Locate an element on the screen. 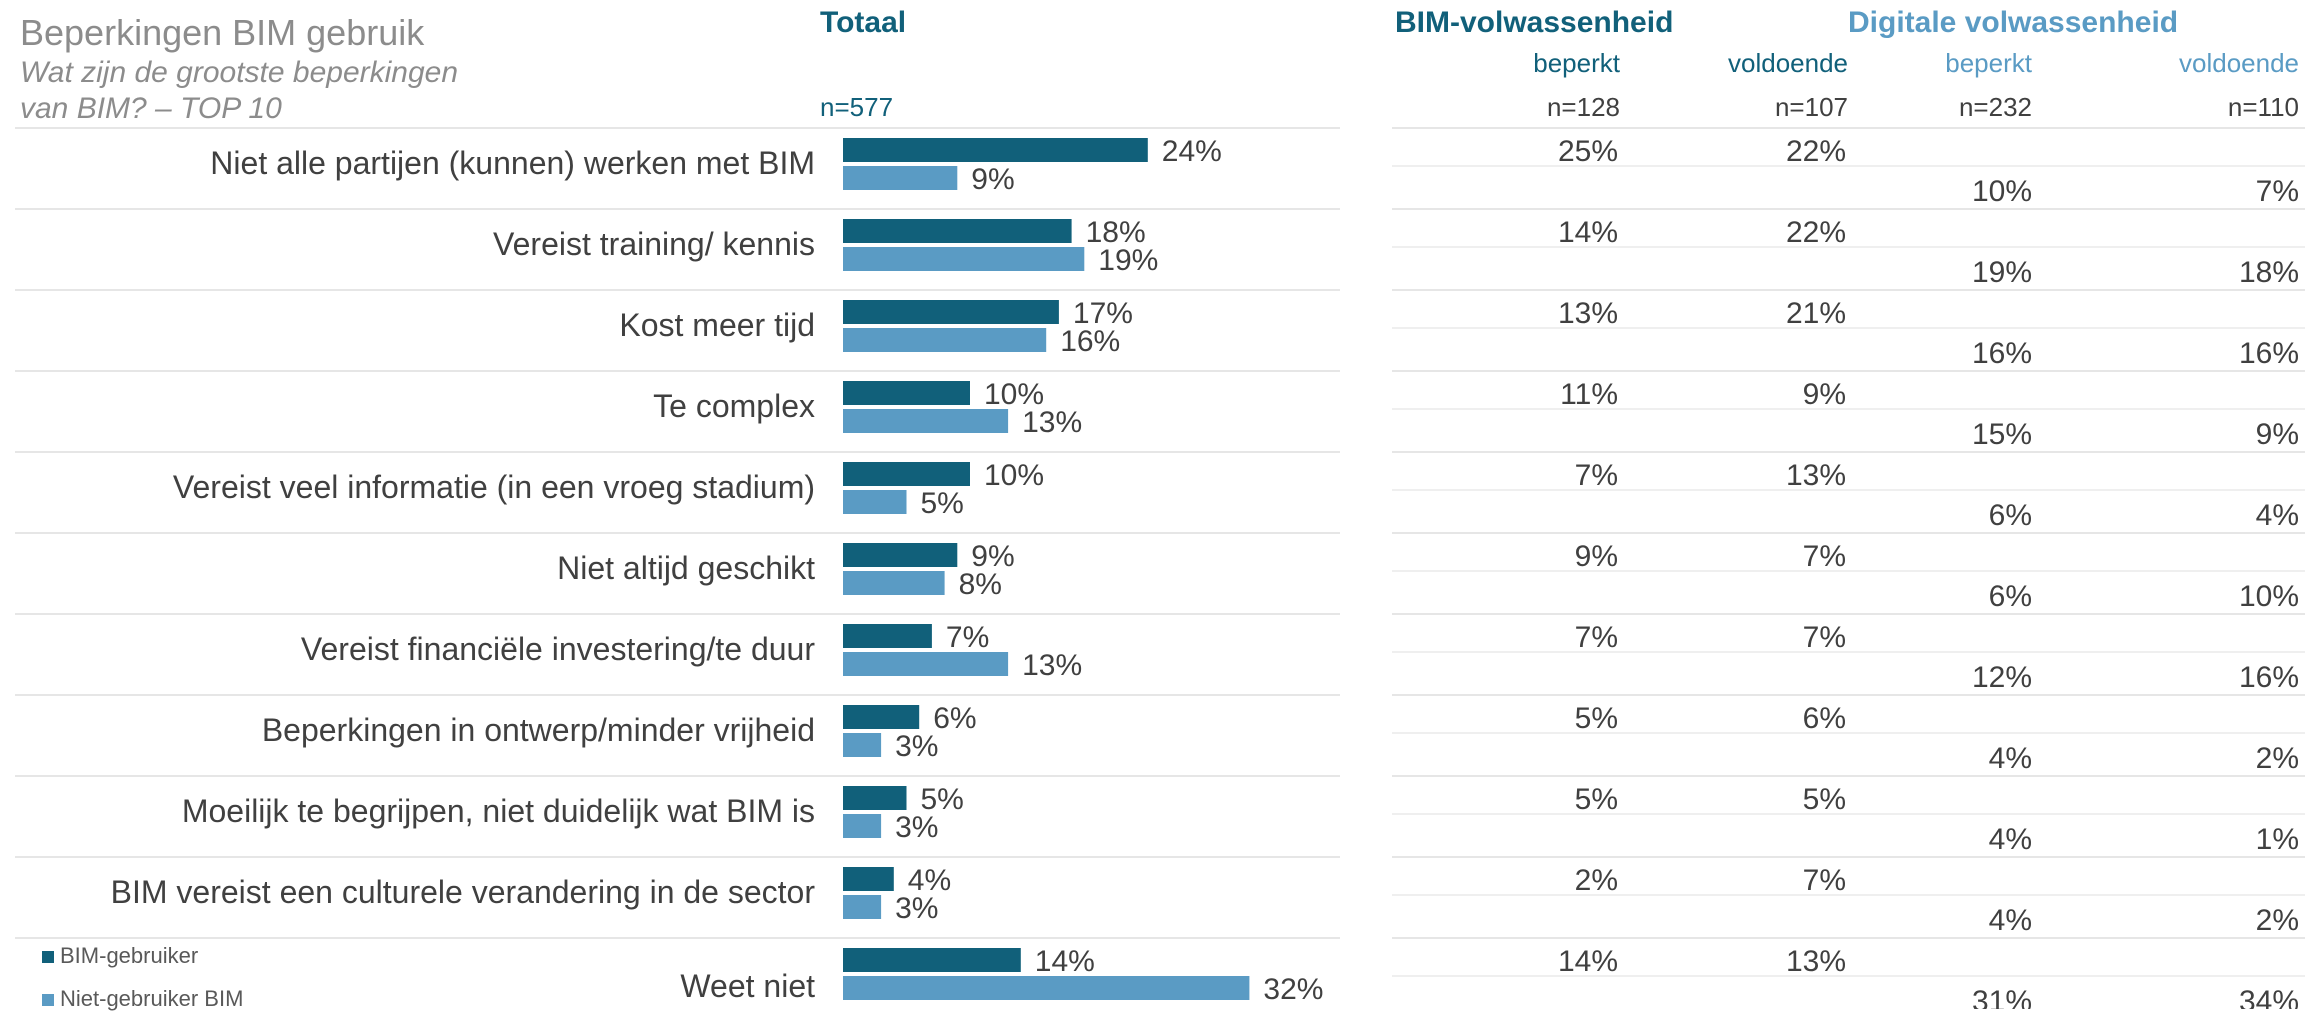 The image size is (2321, 1012). table-cell-dig-beperkt: 19% is located at coordinates (2002, 272).